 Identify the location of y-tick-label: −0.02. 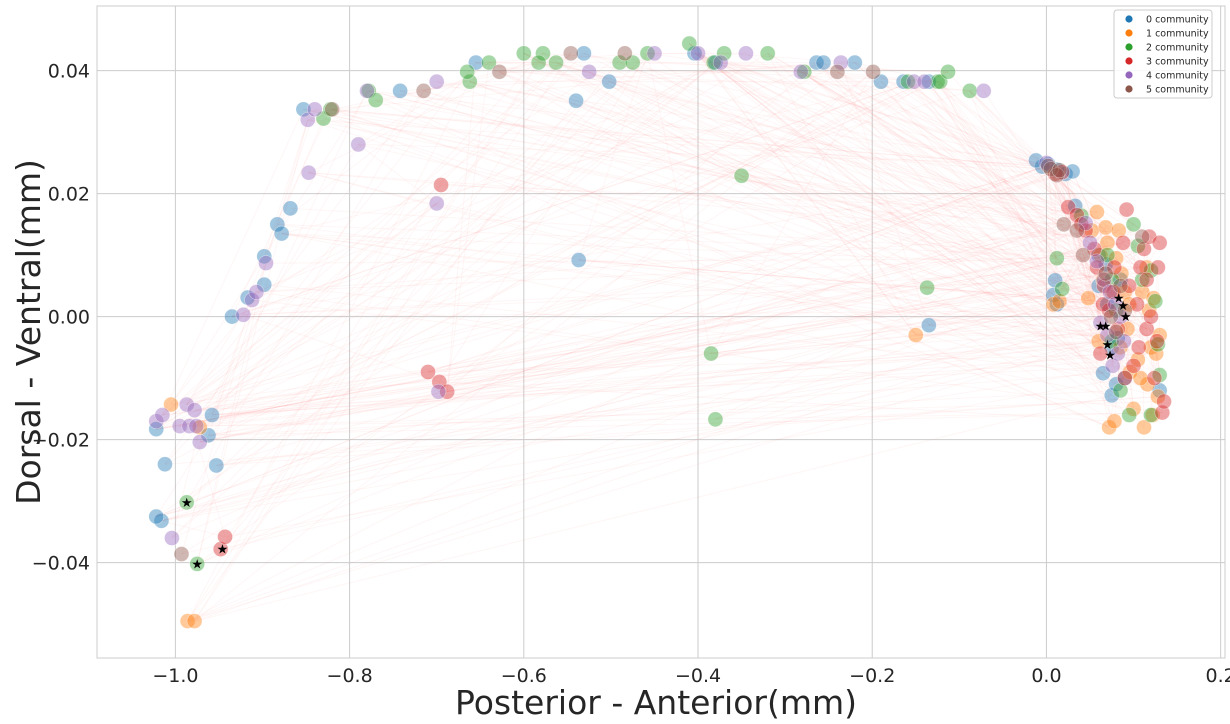
(61, 441).